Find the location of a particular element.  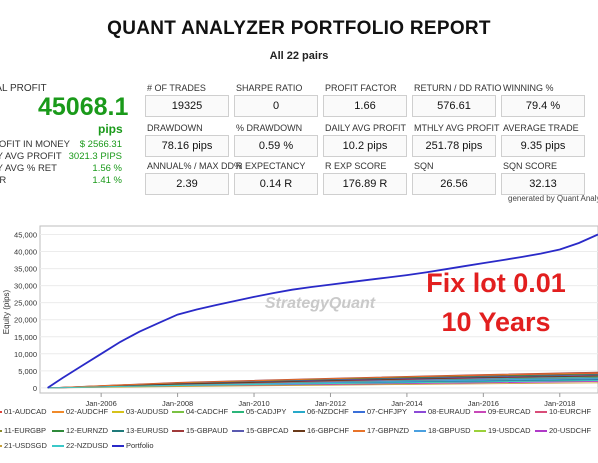

legend-item: 15-GBPAUD is located at coordinates (200, 430).